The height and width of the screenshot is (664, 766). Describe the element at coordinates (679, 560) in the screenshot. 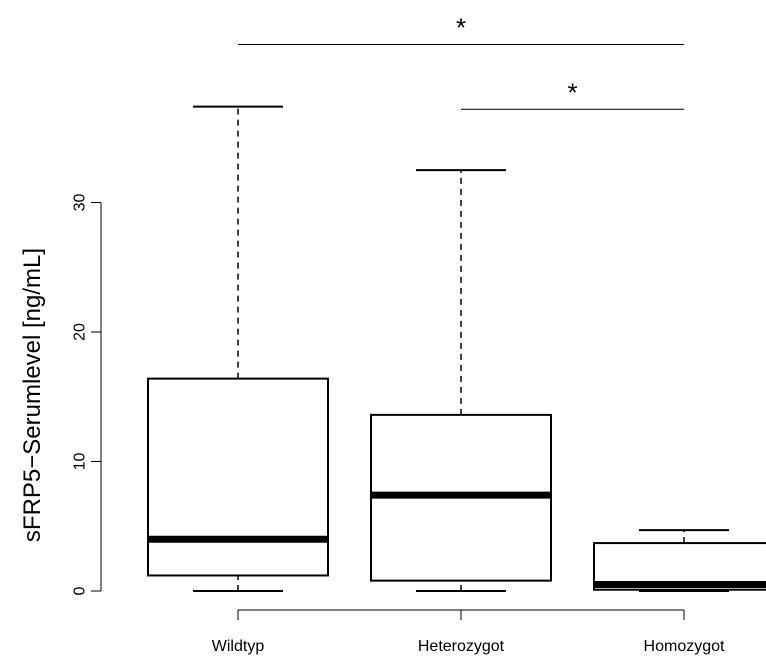

I see `box-homozygot` at that location.